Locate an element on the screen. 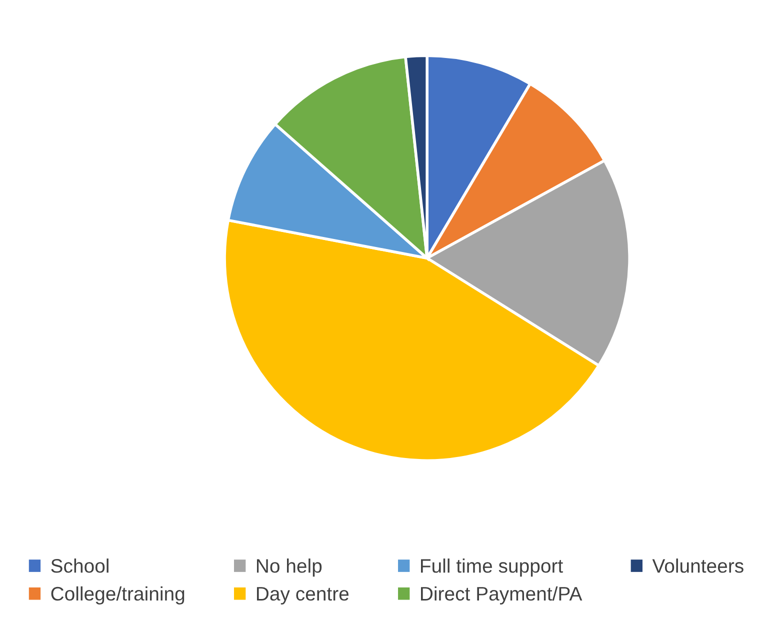 The height and width of the screenshot is (622, 773). legend-label: Direct Payment/PA is located at coordinates (501, 595).